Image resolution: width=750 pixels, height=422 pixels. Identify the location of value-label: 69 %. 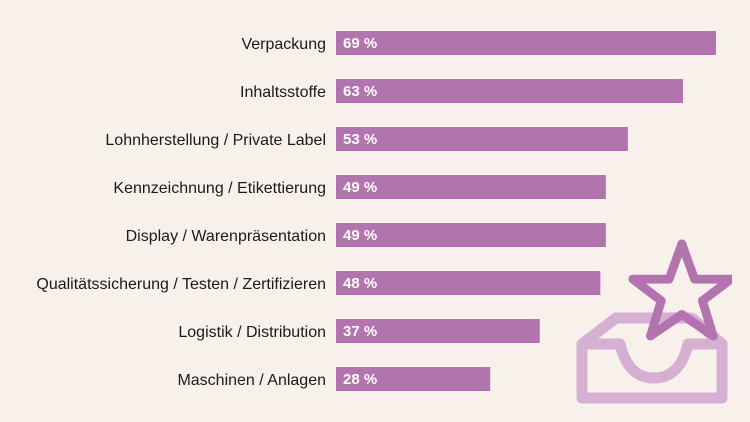
(360, 43).